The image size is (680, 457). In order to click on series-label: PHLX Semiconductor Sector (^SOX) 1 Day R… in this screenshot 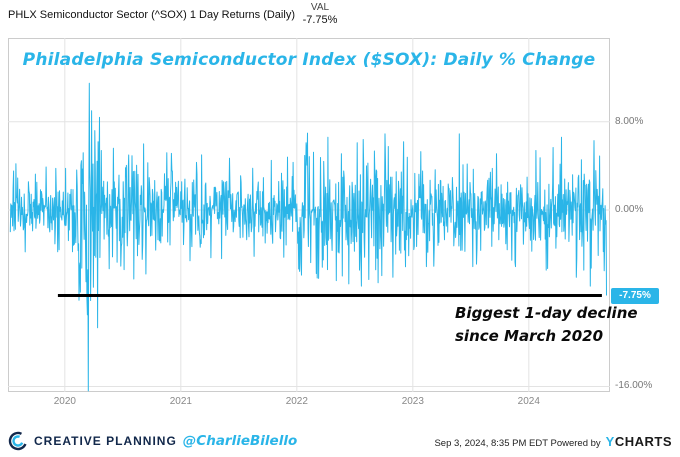, I will do `click(151, 15)`.